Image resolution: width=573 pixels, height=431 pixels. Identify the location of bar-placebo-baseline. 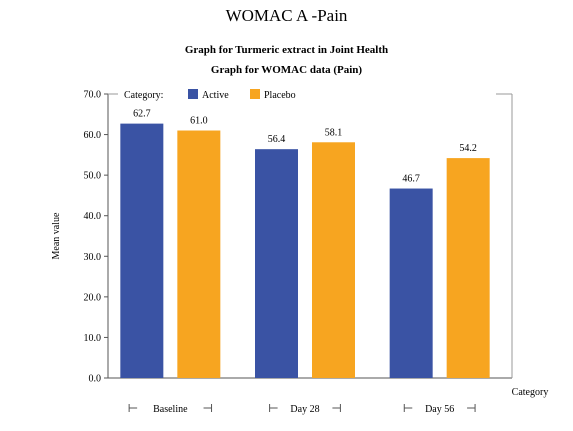
(199, 254).